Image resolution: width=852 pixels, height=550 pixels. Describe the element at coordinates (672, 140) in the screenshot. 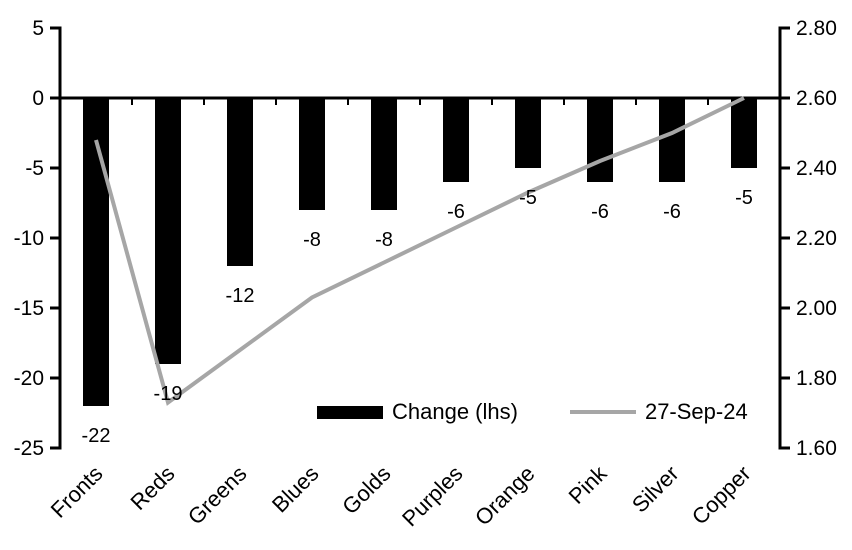

I see `bar-silver` at that location.